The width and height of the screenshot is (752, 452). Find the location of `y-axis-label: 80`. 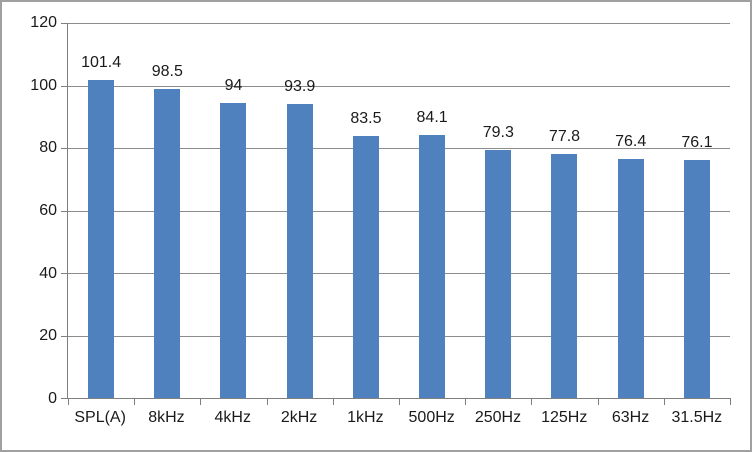

y-axis-label: 80 is located at coordinates (48, 148).